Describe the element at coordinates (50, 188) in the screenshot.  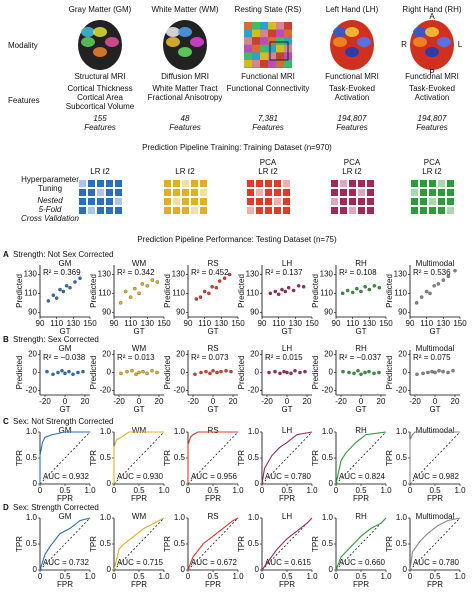
I see `step-label: Tuning` at that location.